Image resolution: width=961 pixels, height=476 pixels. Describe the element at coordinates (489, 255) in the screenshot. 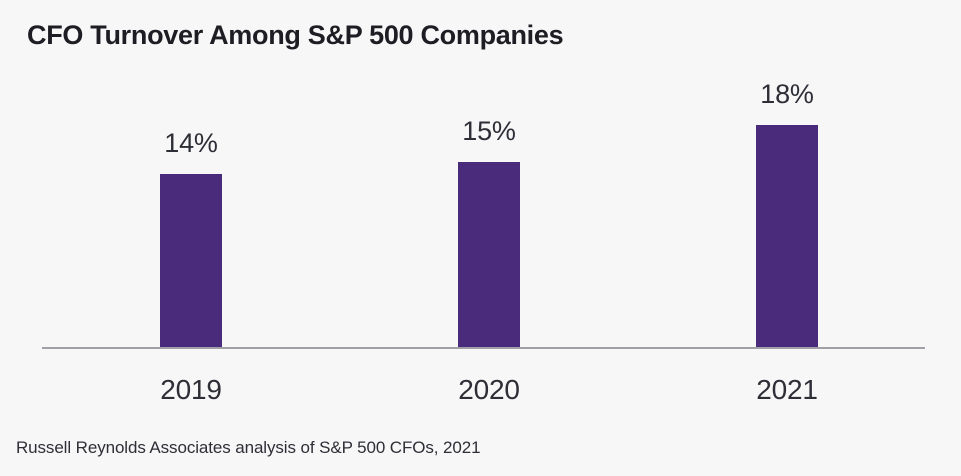

I see `bar-2020` at that location.